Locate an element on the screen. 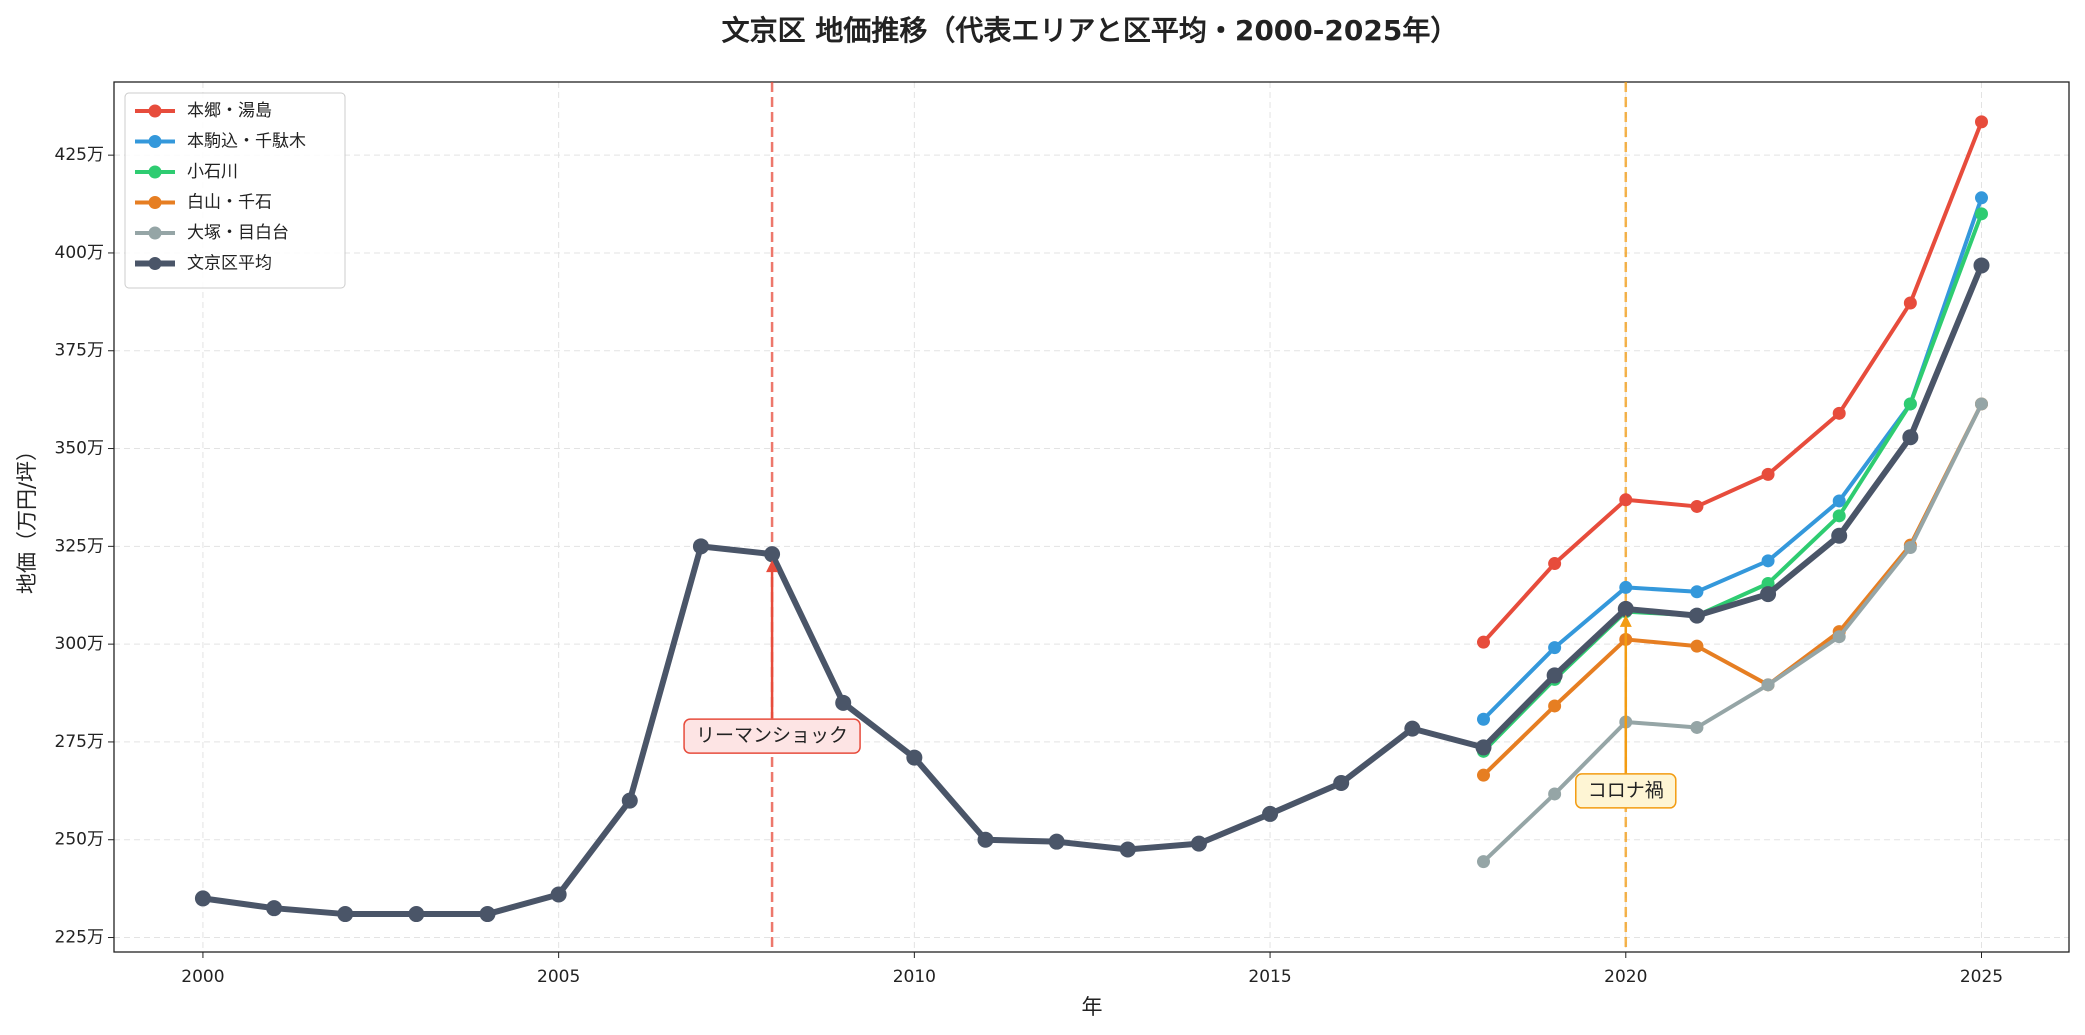  y-tick-label: 375万 is located at coordinates (79, 351).